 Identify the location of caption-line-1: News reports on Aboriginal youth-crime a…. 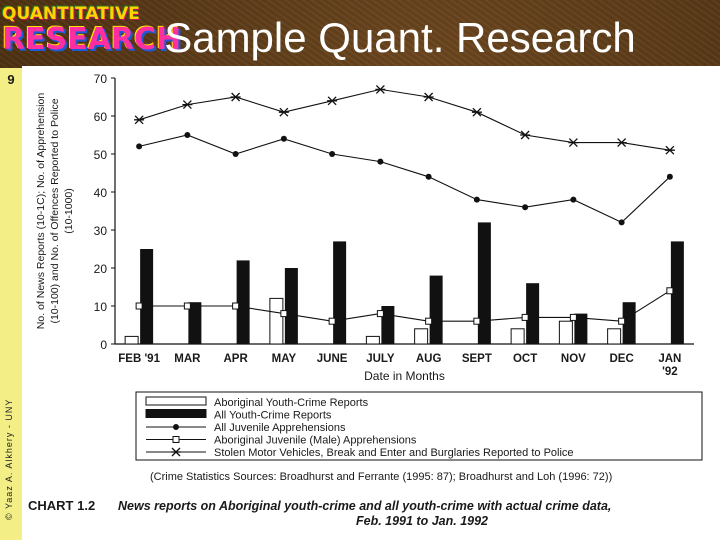
(364, 506).